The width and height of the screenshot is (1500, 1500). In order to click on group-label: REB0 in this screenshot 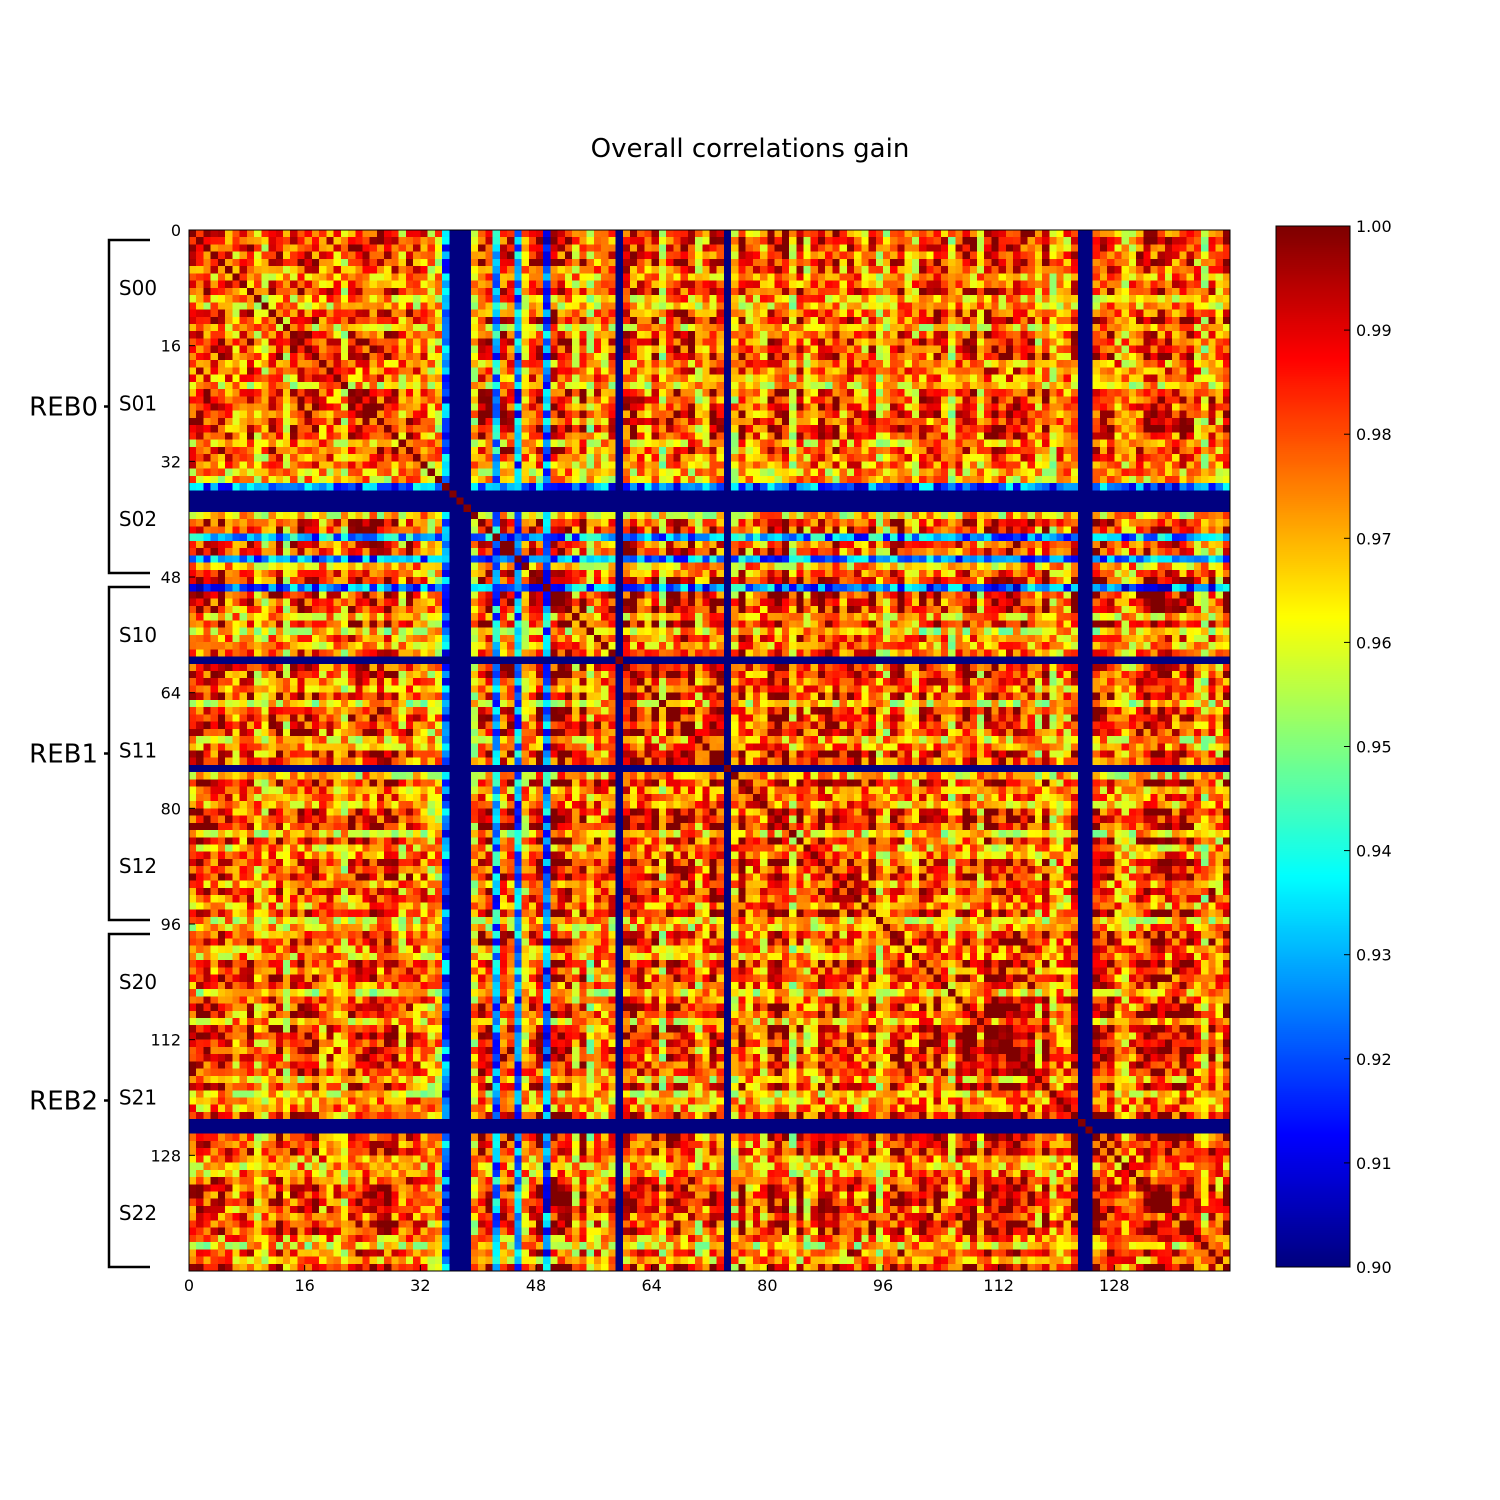, I will do `click(63, 408)`.